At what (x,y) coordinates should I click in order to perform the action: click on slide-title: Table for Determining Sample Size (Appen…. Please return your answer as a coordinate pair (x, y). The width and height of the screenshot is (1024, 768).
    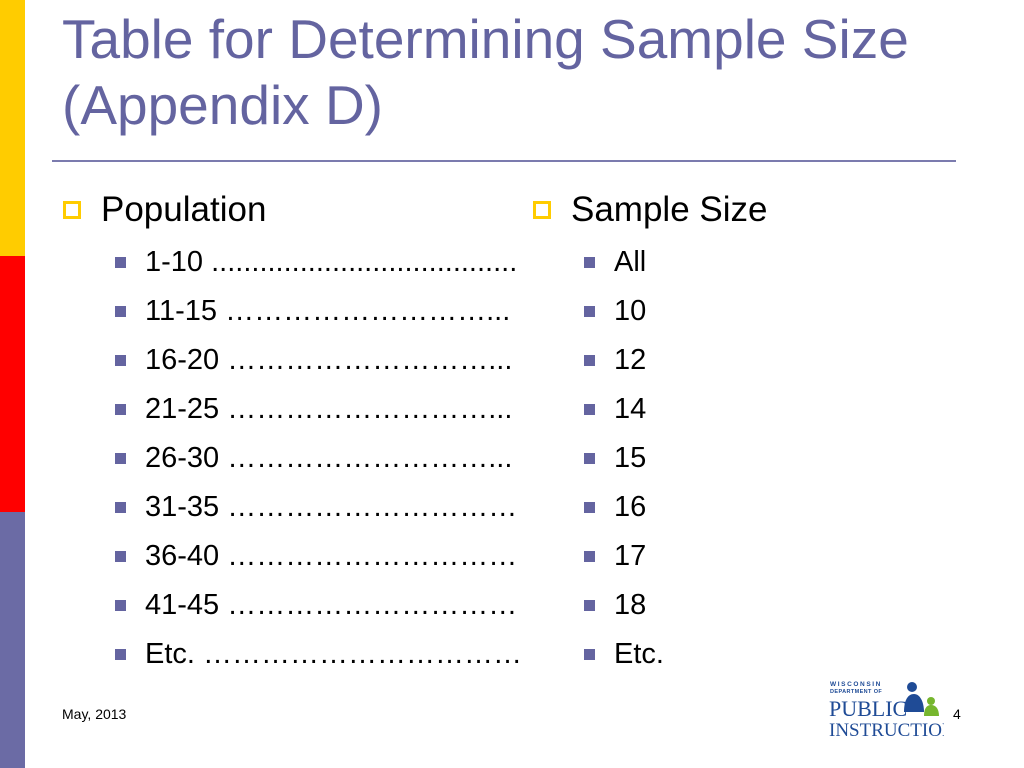
    Looking at the image, I should click on (485, 72).